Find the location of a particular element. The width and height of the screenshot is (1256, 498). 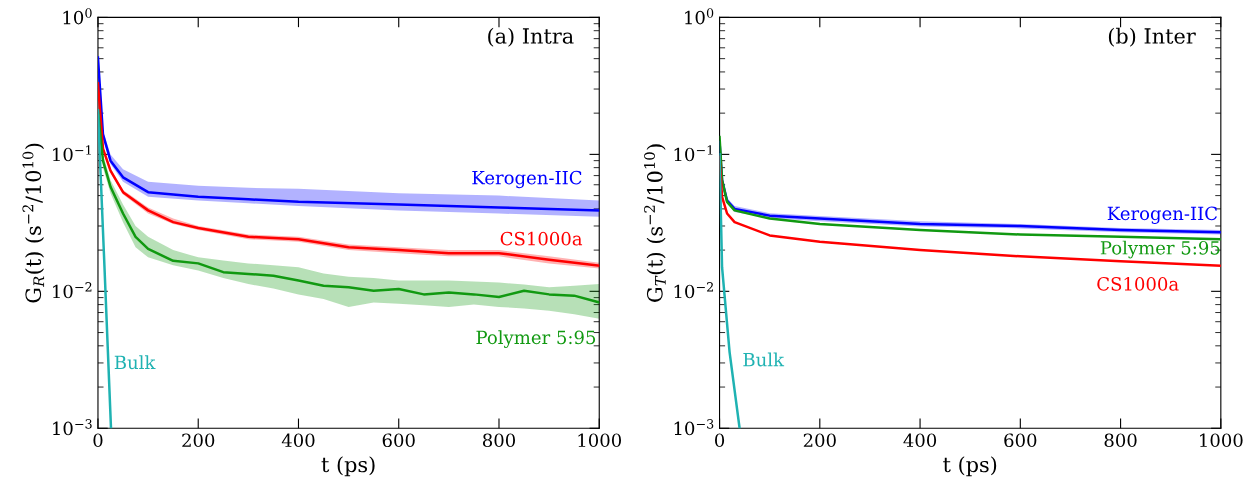

annotation: (a) Intra is located at coordinates (531, 37).